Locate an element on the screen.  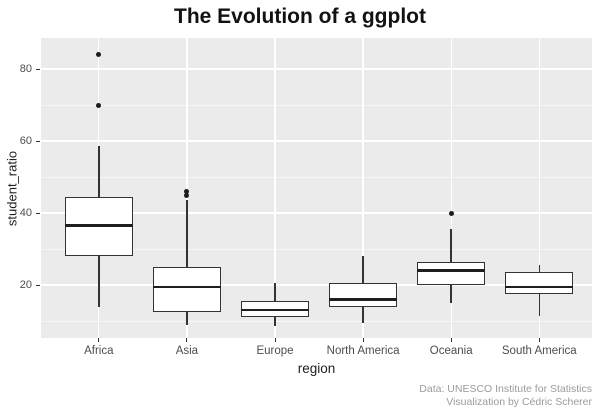
x-tick-label: South America is located at coordinates (539, 351).